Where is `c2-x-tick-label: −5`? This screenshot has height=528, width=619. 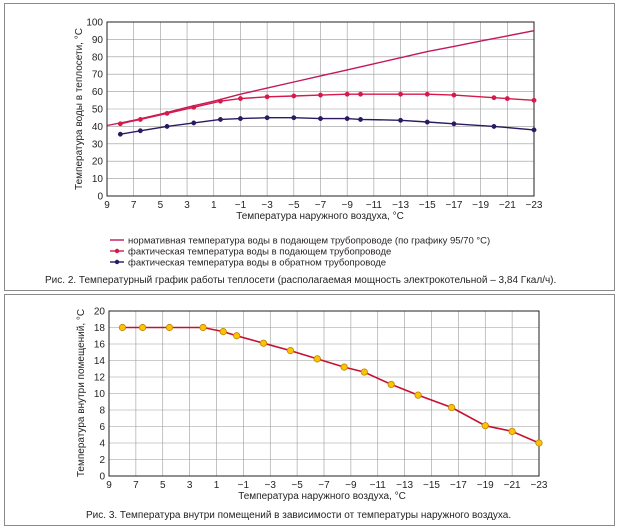
c2-x-tick-label: −5 is located at coordinates (297, 485).